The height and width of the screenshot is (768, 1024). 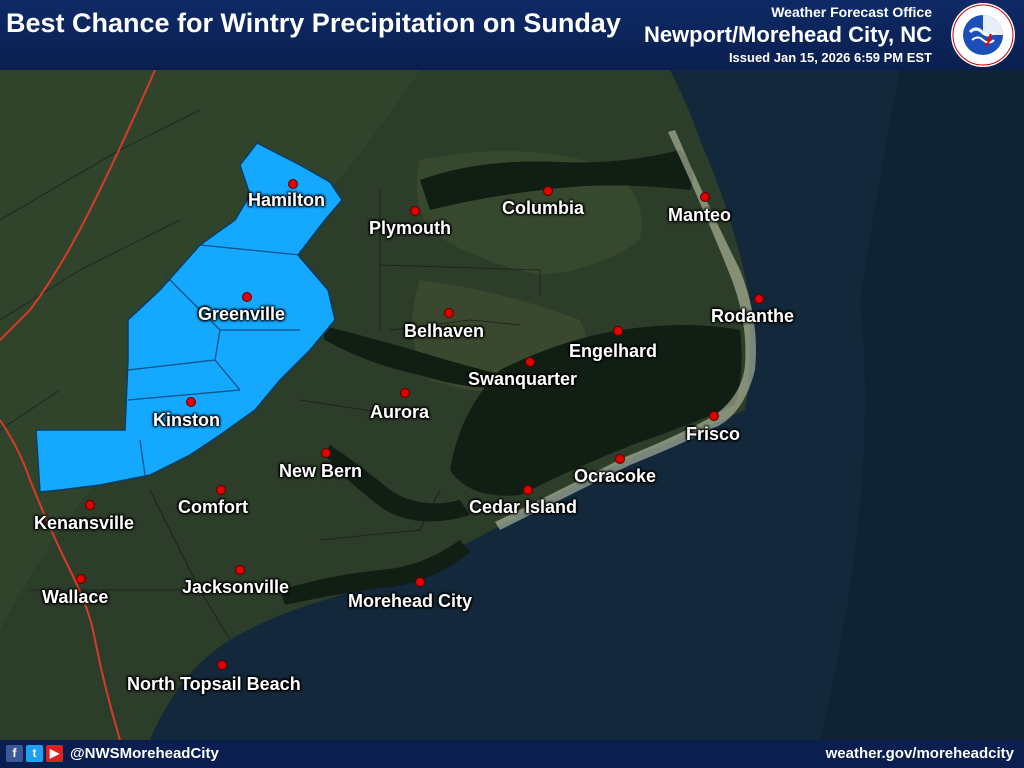 What do you see at coordinates (54, 753) in the screenshot?
I see `youtube-icon: ▶` at bounding box center [54, 753].